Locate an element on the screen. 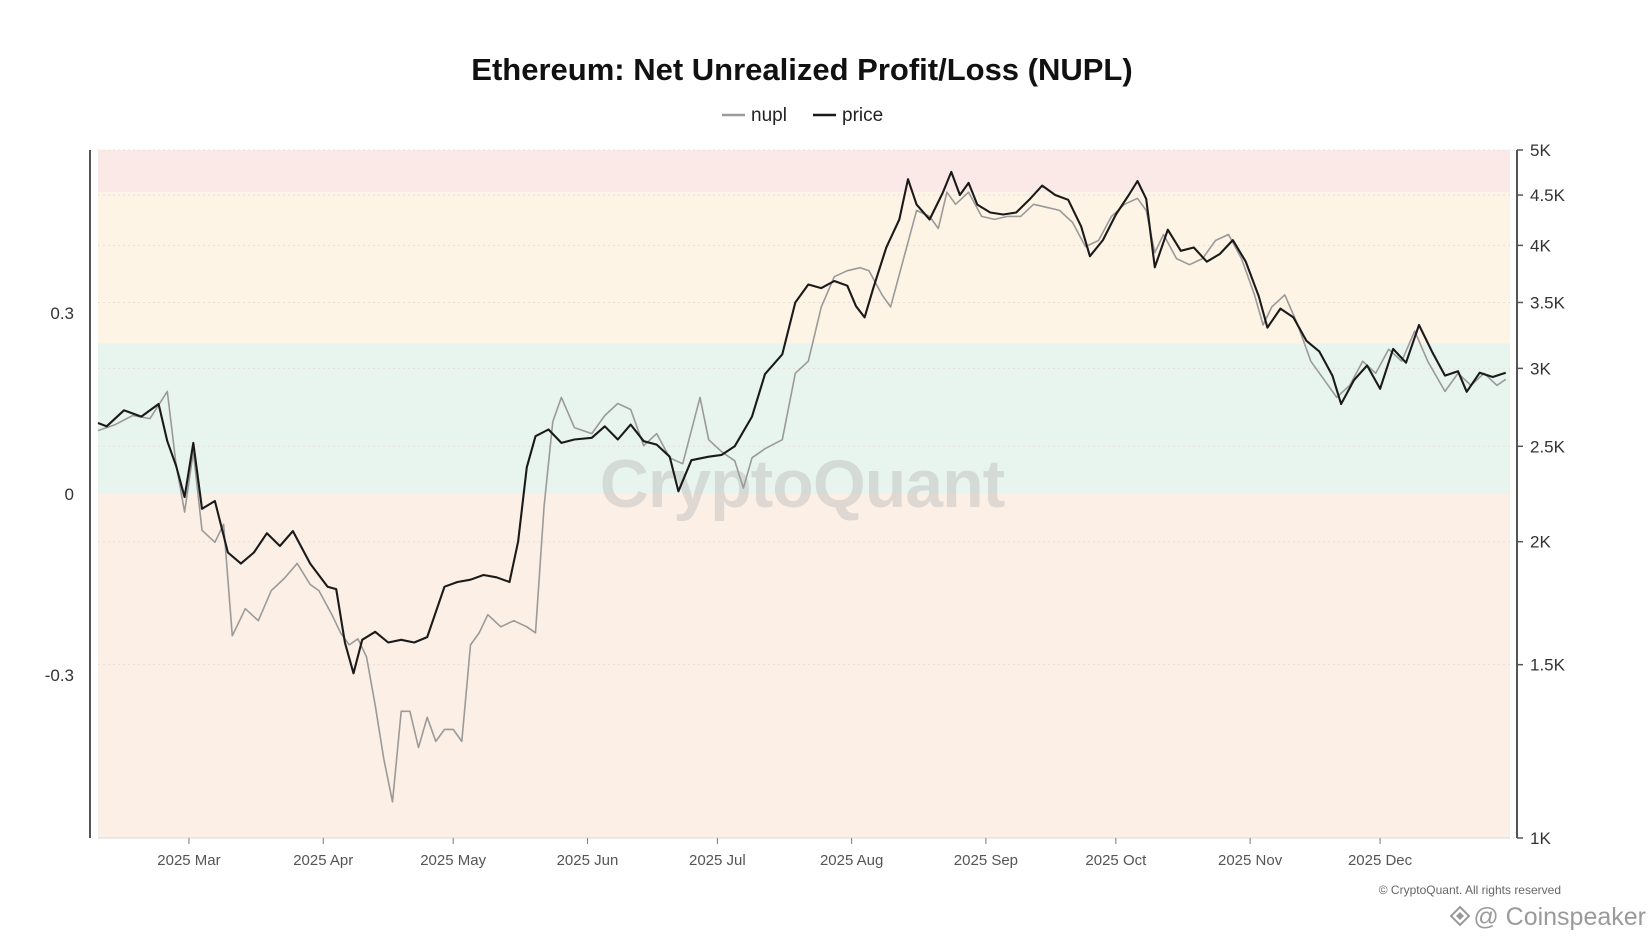 The width and height of the screenshot is (1649, 936). source-mark-group: @ Coinspeaker is located at coordinates (1547, 917).